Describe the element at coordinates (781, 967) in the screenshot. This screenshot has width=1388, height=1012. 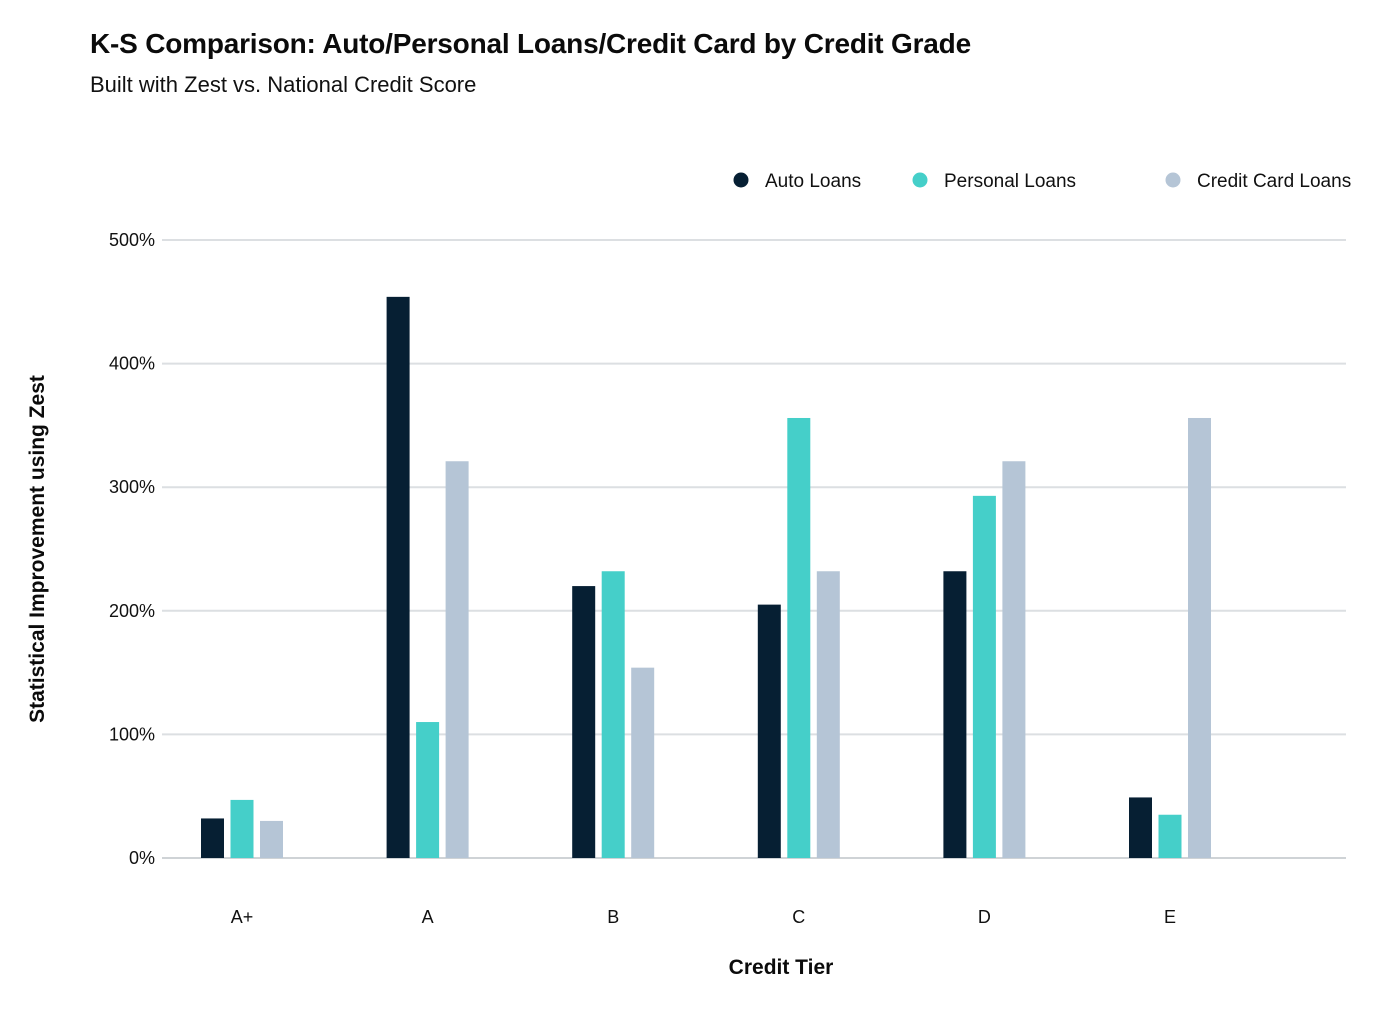
I see `x-axis-title: Credit Tier` at that location.